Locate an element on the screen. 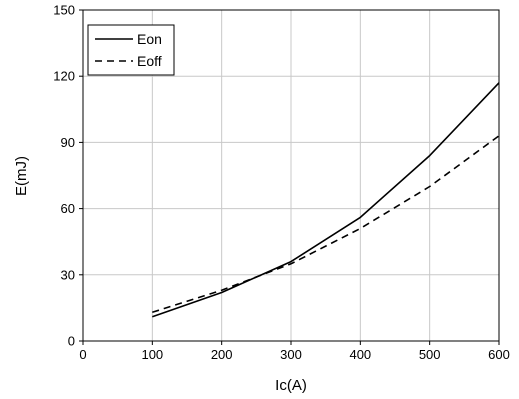  y-tick-label: 0 is located at coordinates (71, 341).